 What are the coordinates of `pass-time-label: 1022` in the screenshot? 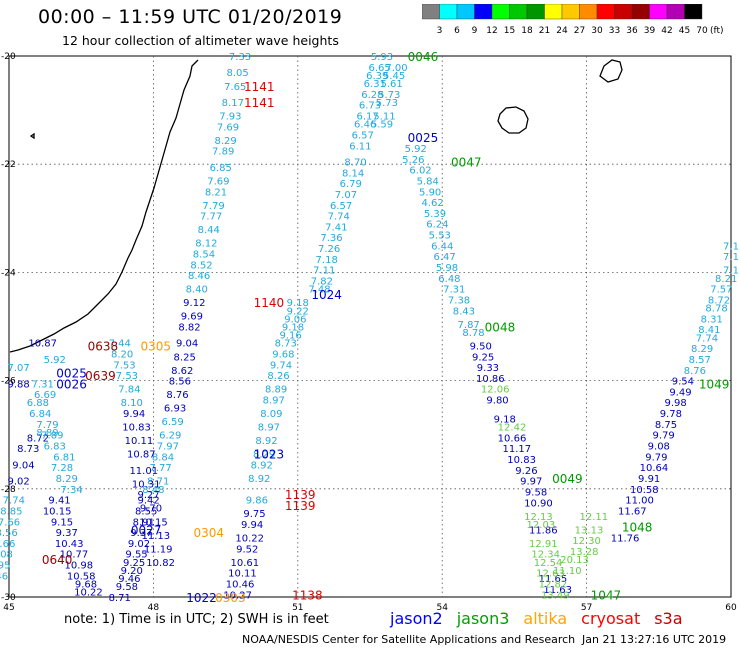 It's located at (201, 598).